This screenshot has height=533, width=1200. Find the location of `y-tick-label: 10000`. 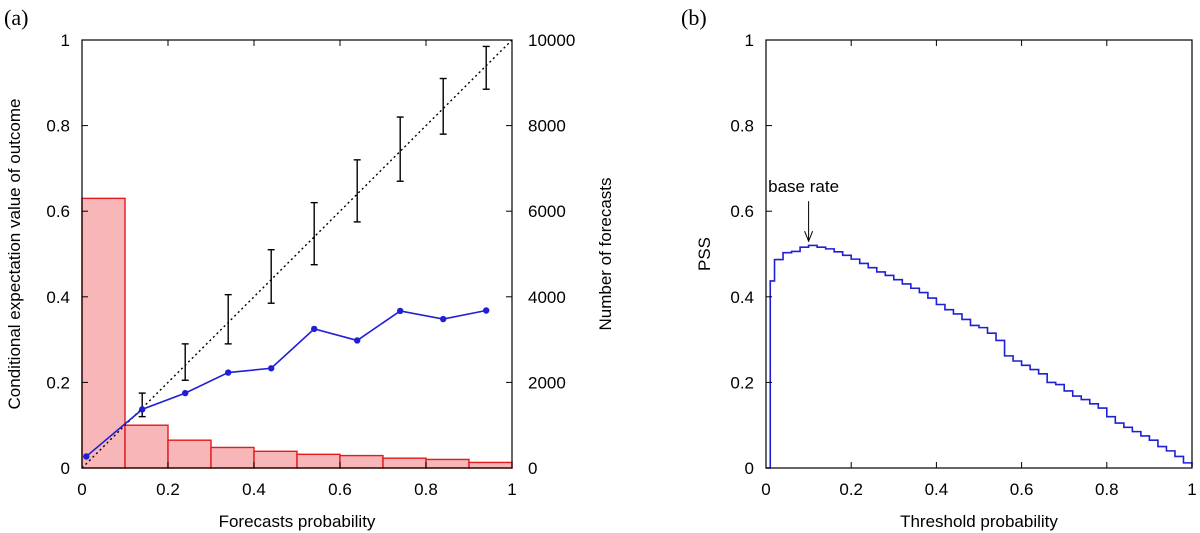

y-tick-label: 10000 is located at coordinates (551, 40).